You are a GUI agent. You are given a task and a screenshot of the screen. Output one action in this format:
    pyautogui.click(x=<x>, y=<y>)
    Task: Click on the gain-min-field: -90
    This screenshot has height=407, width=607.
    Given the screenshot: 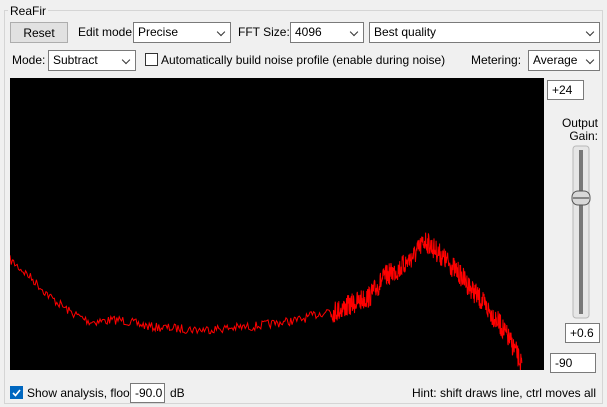 What is the action you would take?
    pyautogui.click(x=573, y=363)
    